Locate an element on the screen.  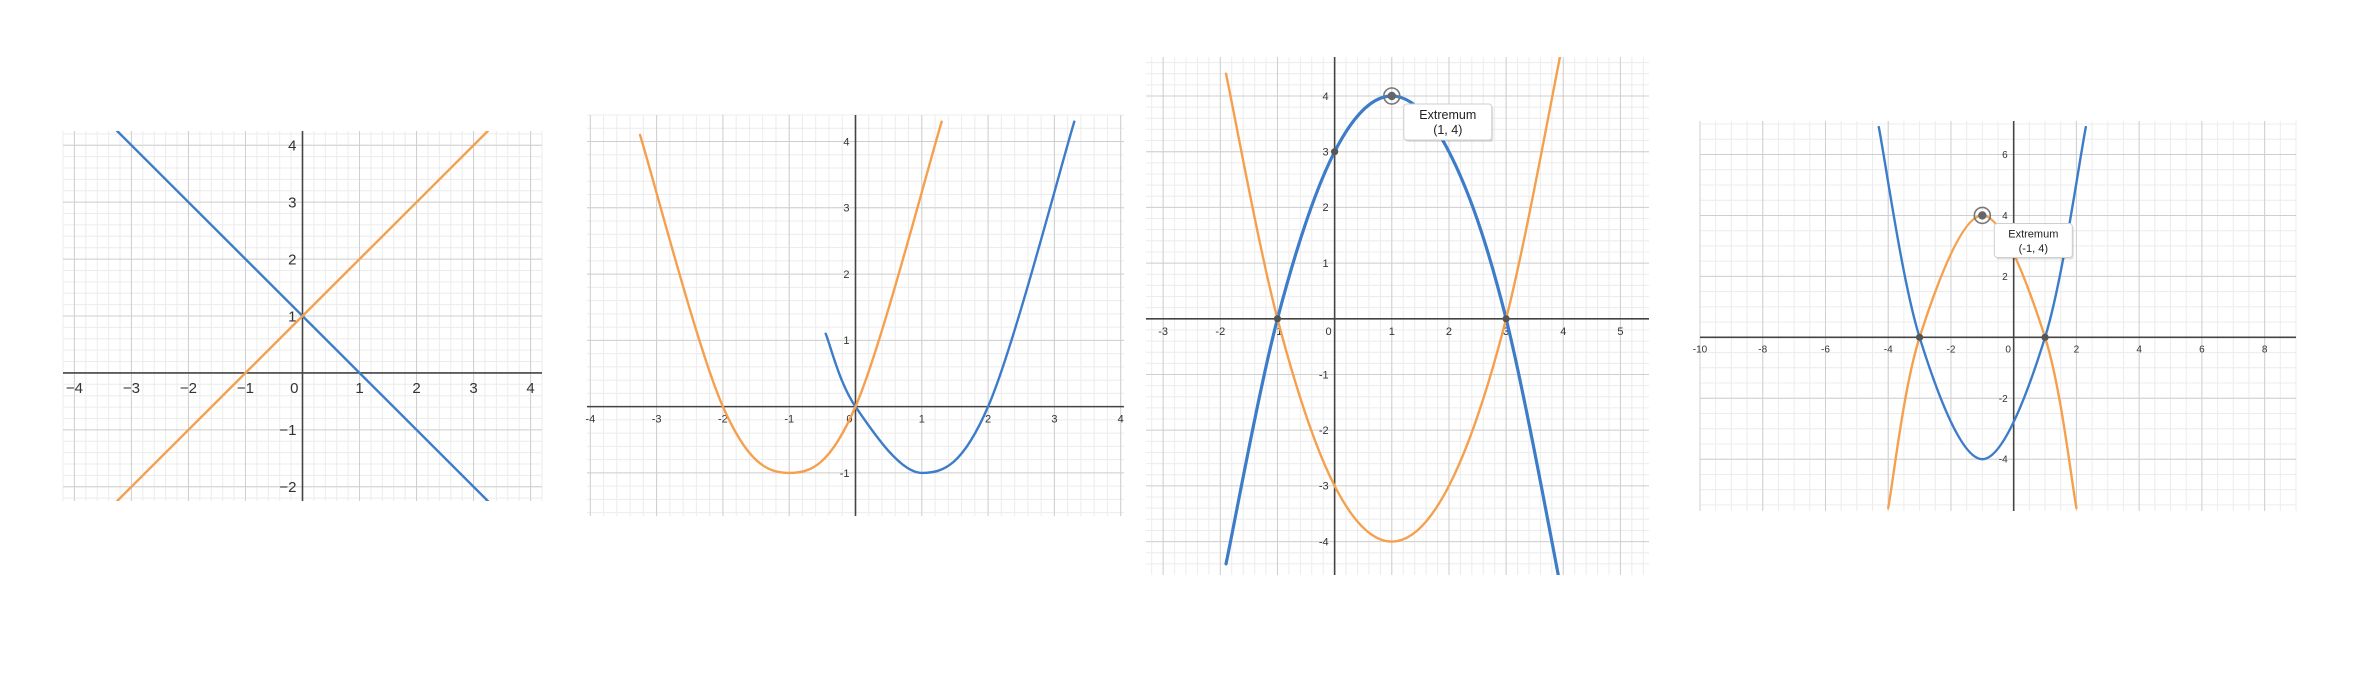
x-tick-label: -6 is located at coordinates (1825, 349).